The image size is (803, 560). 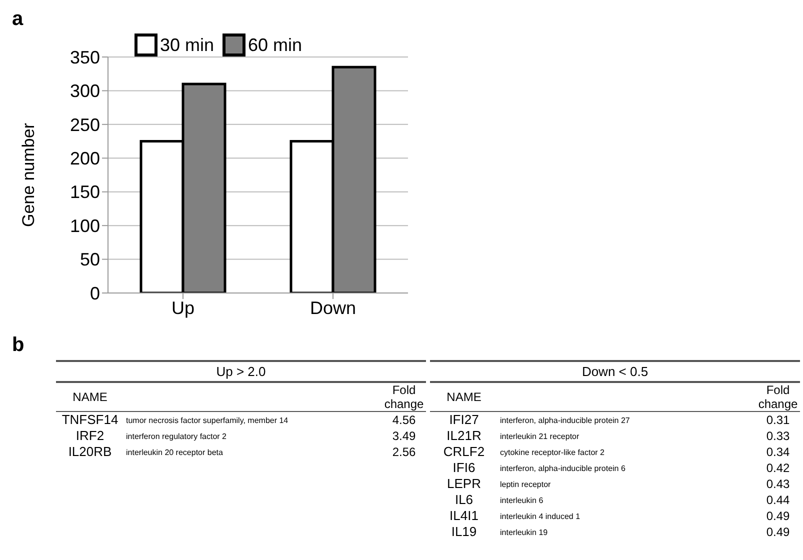 What do you see at coordinates (174, 452) in the screenshot?
I see `text: interleukin 20 receptor beta` at bounding box center [174, 452].